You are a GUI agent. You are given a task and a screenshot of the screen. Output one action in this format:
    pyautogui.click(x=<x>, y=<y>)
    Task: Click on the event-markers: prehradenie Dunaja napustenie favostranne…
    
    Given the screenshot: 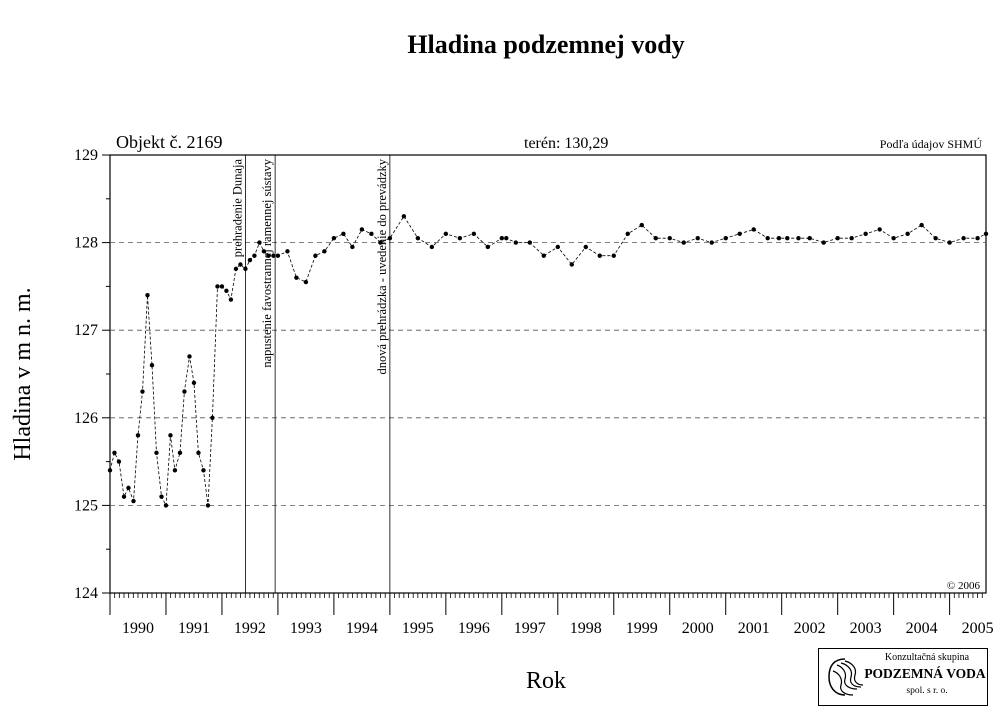 What is the action you would take?
    pyautogui.click(x=310, y=374)
    